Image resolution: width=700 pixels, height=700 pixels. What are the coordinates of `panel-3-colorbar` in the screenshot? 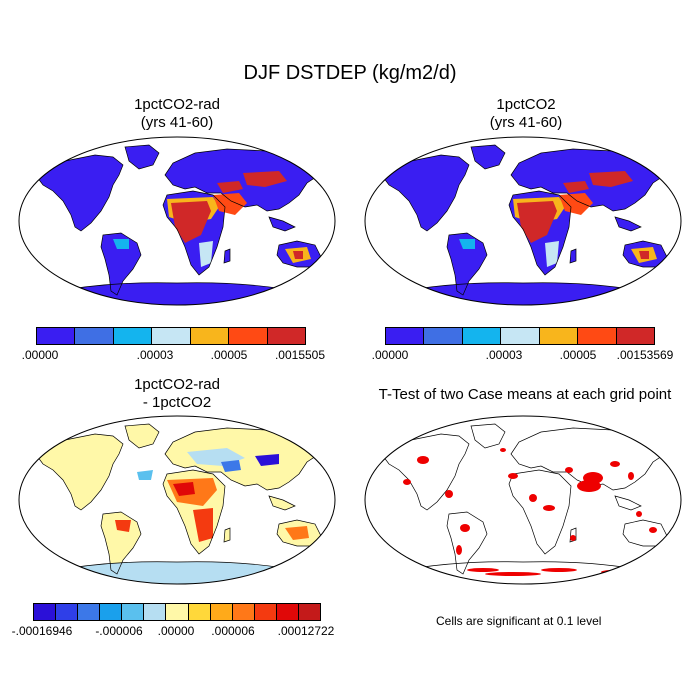 It's located at (177, 612).